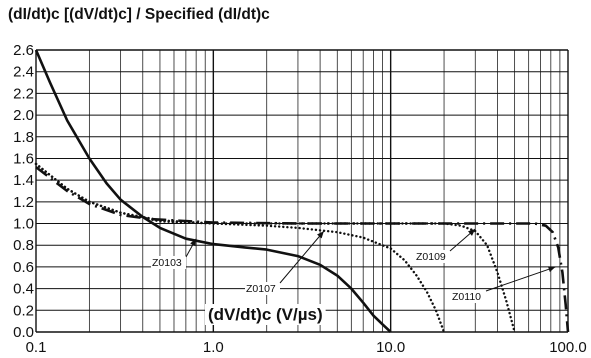  I want to click on y-tick-label: 1.6, so click(23, 158).